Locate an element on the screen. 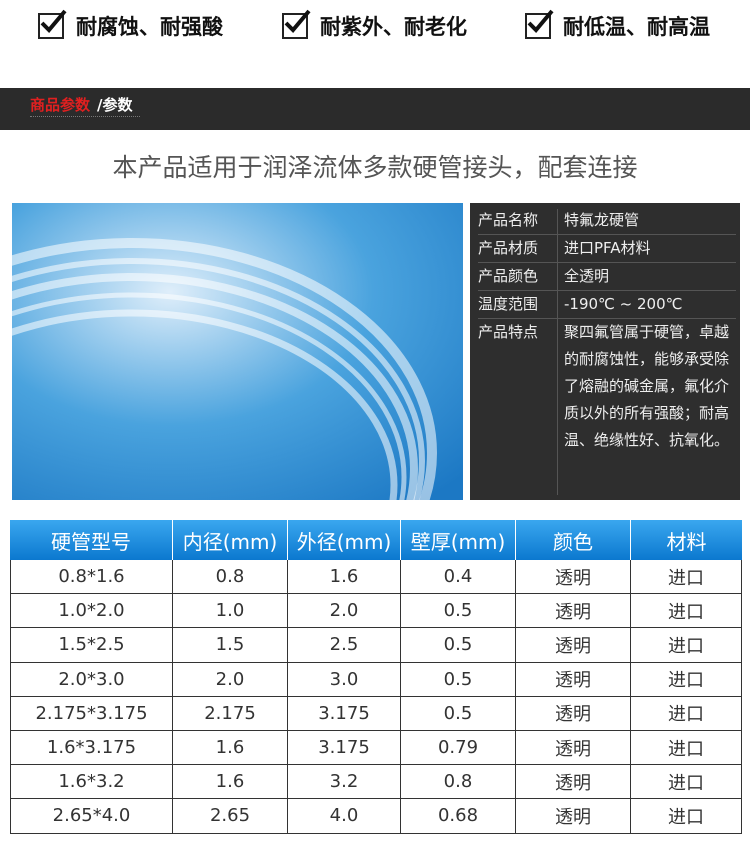 The image size is (750, 857). table-cell: 2.65 is located at coordinates (229, 816).